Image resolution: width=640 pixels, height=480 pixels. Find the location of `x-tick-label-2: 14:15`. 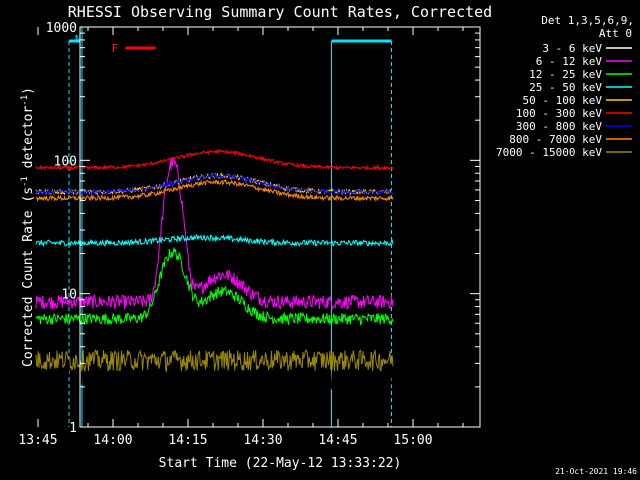

x-tick-label-2: 14:15 is located at coordinates (187, 440).